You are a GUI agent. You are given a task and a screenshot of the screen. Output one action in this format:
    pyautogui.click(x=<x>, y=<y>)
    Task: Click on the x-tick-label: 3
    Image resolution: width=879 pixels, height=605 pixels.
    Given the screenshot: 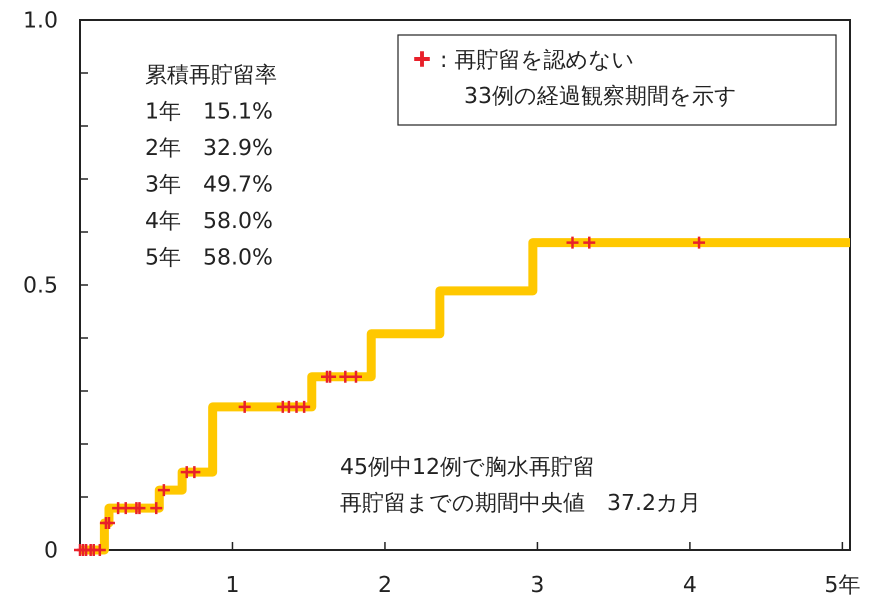 What is the action you would take?
    pyautogui.click(x=537, y=585)
    